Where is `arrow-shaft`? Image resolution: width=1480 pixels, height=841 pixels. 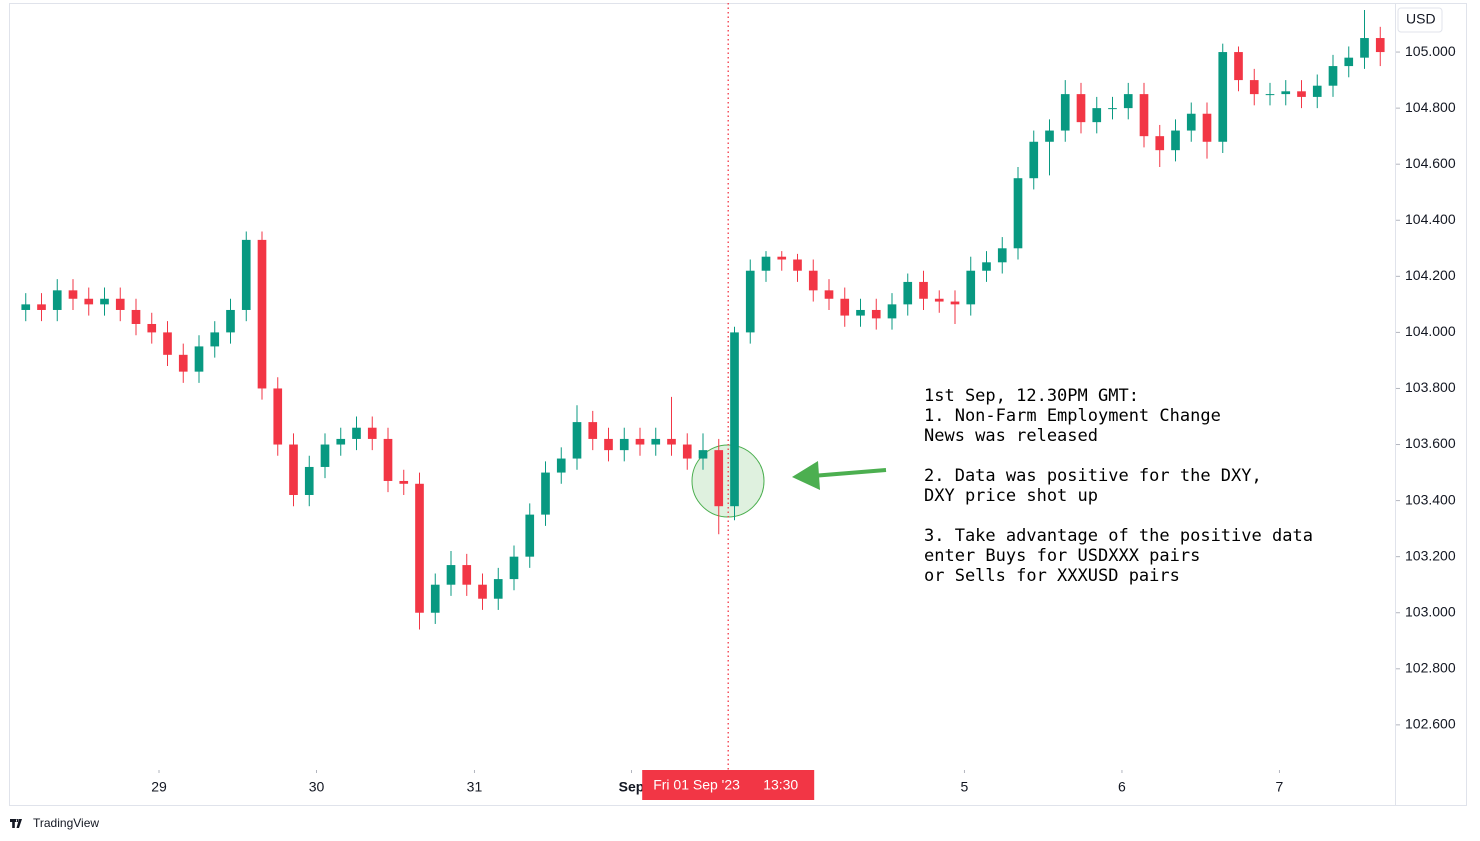
arrow-shaft is located at coordinates (849, 473).